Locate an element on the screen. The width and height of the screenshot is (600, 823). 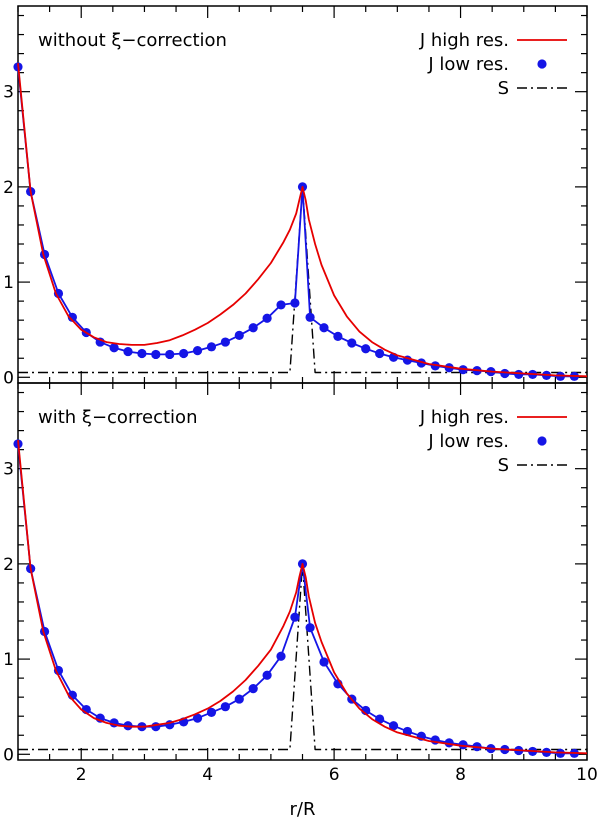
panel-title: with ξ−correction is located at coordinates (117, 417).